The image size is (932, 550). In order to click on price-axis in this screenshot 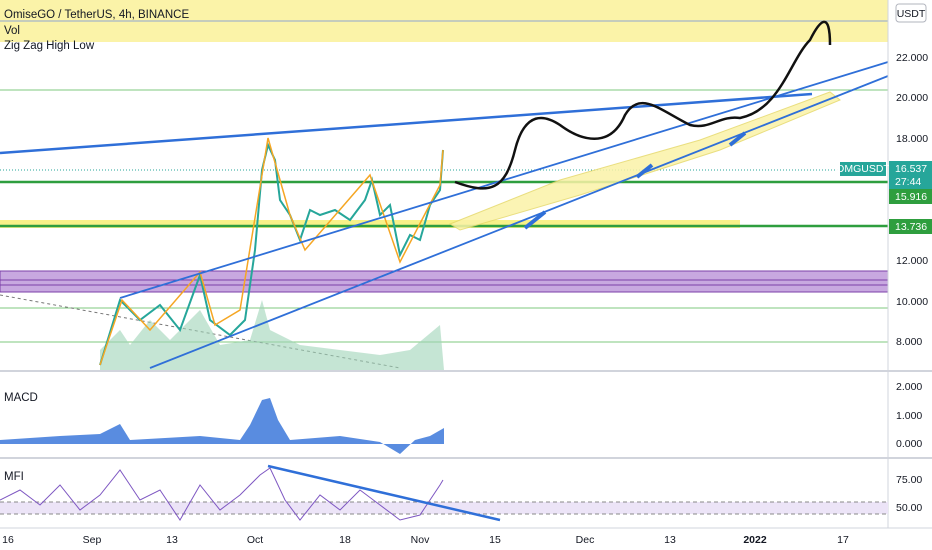, I will do `click(910, 264)`.